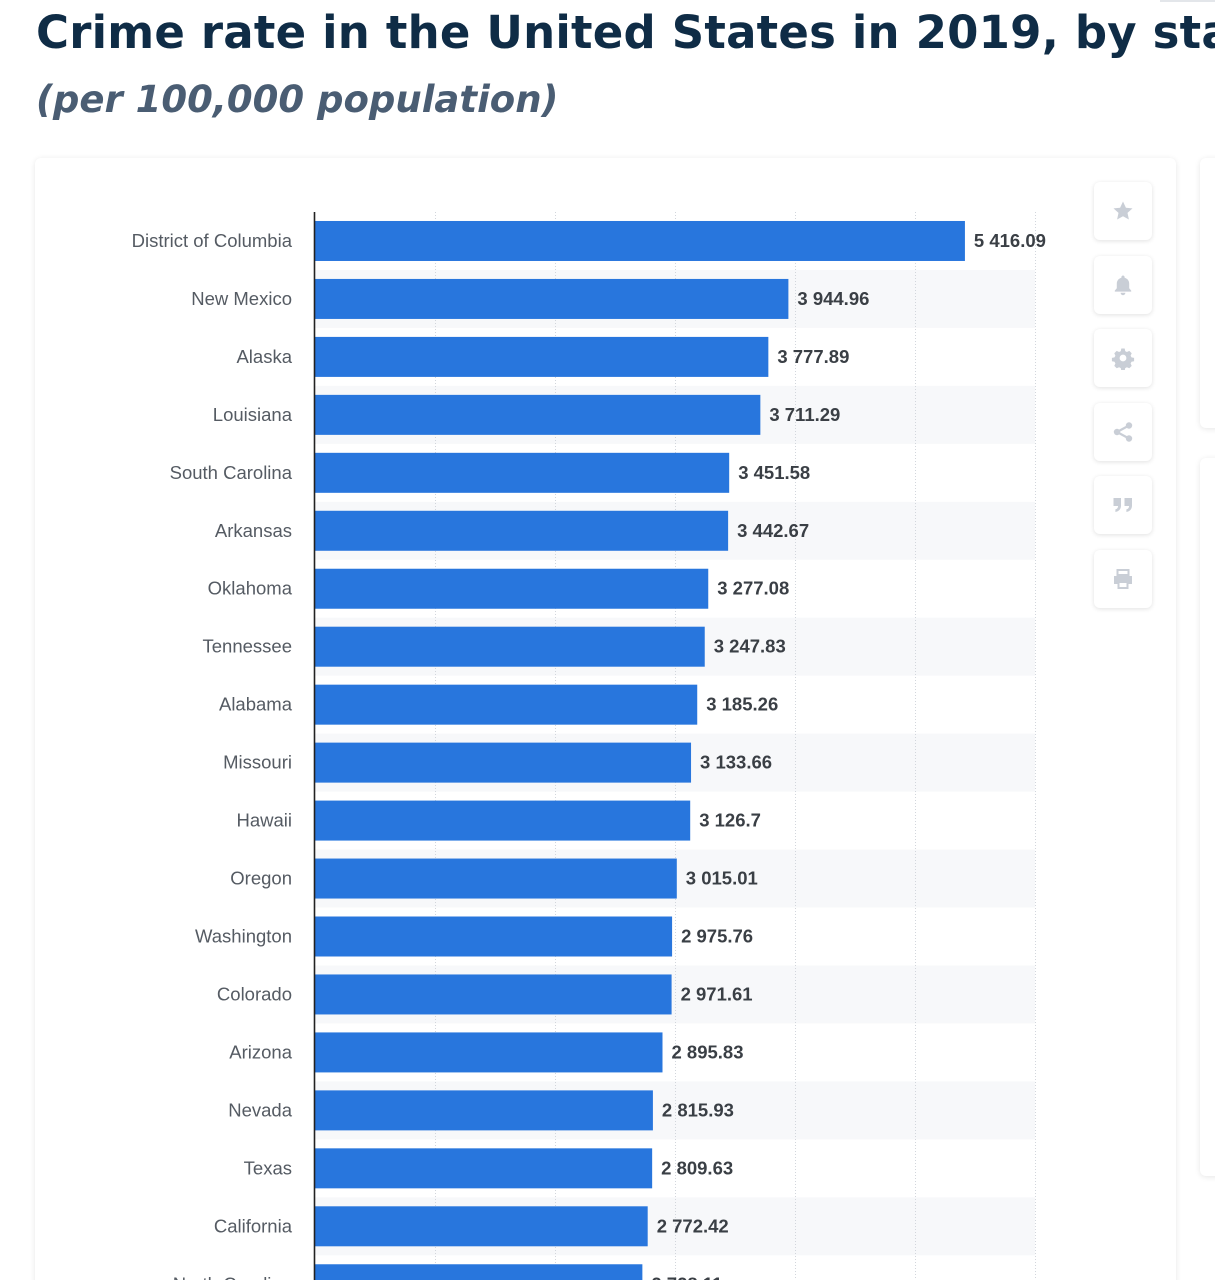 The width and height of the screenshot is (1215, 1280). Describe the element at coordinates (231, 472) in the screenshot. I see `category-label: South Carolina` at that location.